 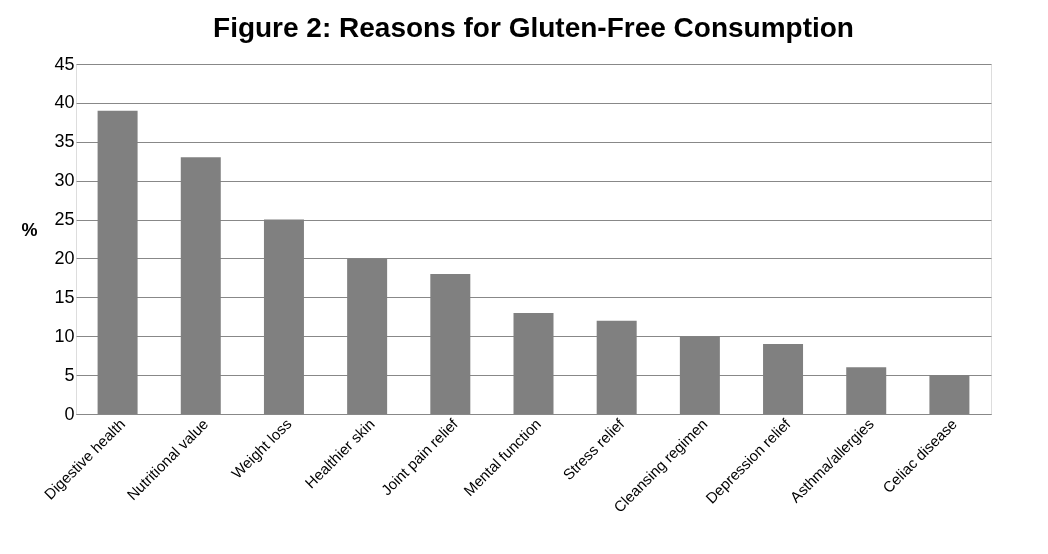 What do you see at coordinates (64, 335) in the screenshot?
I see `y-tick-label: 10` at bounding box center [64, 335].